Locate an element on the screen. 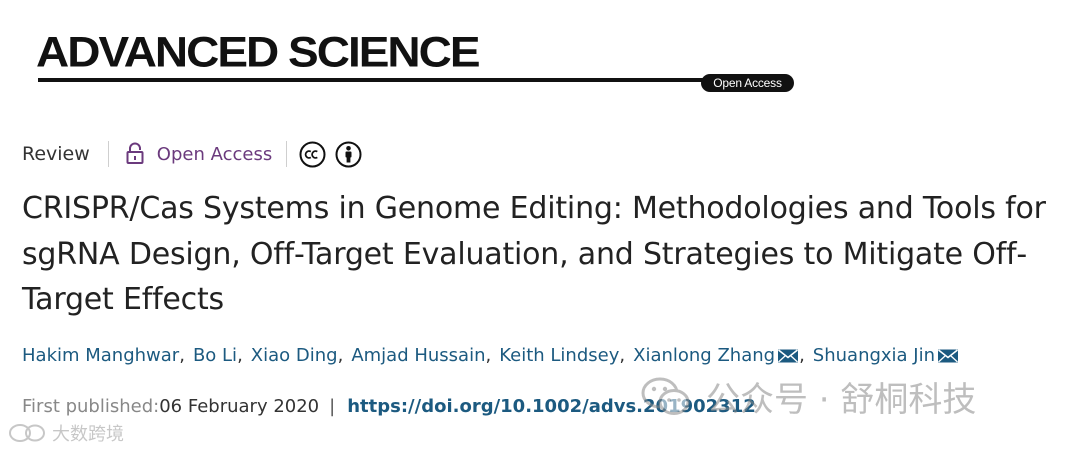 The image size is (1073, 453). author-item: Shuangxia Jin is located at coordinates (886, 355).